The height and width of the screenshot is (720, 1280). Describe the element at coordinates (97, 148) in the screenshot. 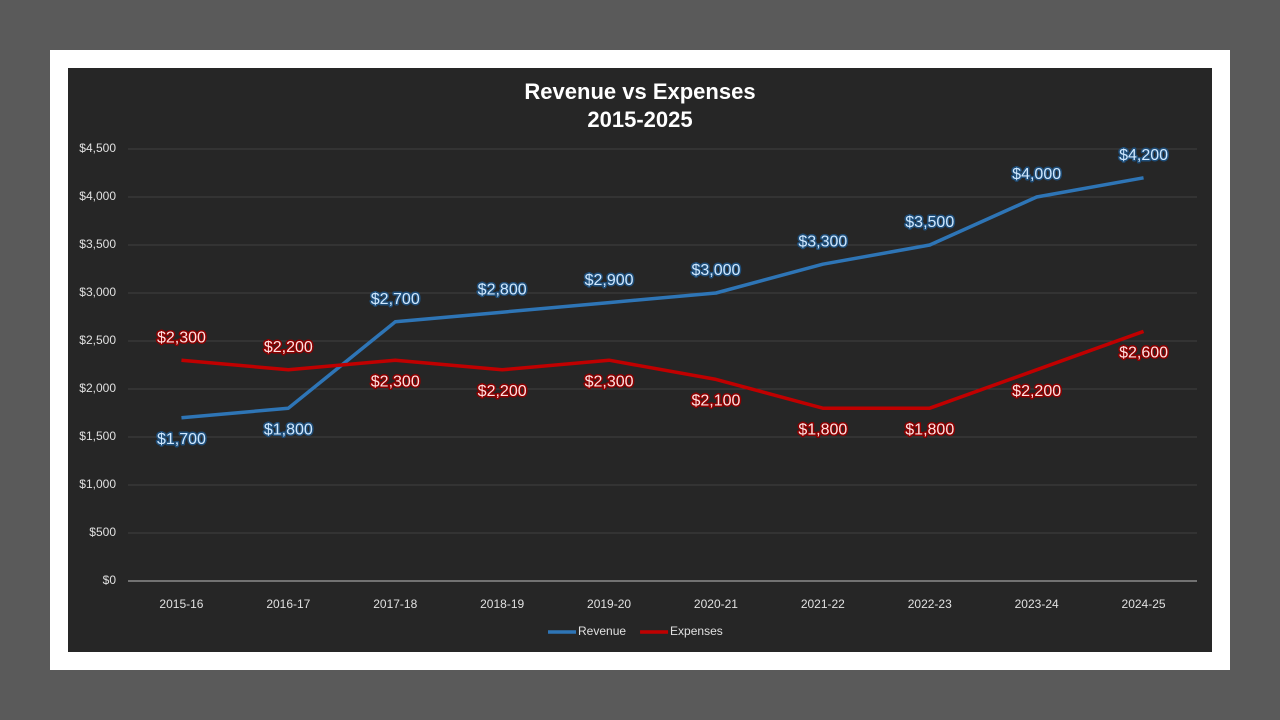

I see `y-tick-label: $4,500` at that location.